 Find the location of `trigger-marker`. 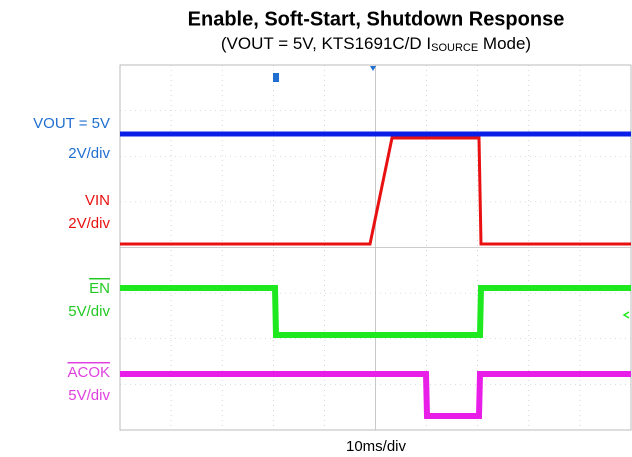

trigger-marker is located at coordinates (373, 68).